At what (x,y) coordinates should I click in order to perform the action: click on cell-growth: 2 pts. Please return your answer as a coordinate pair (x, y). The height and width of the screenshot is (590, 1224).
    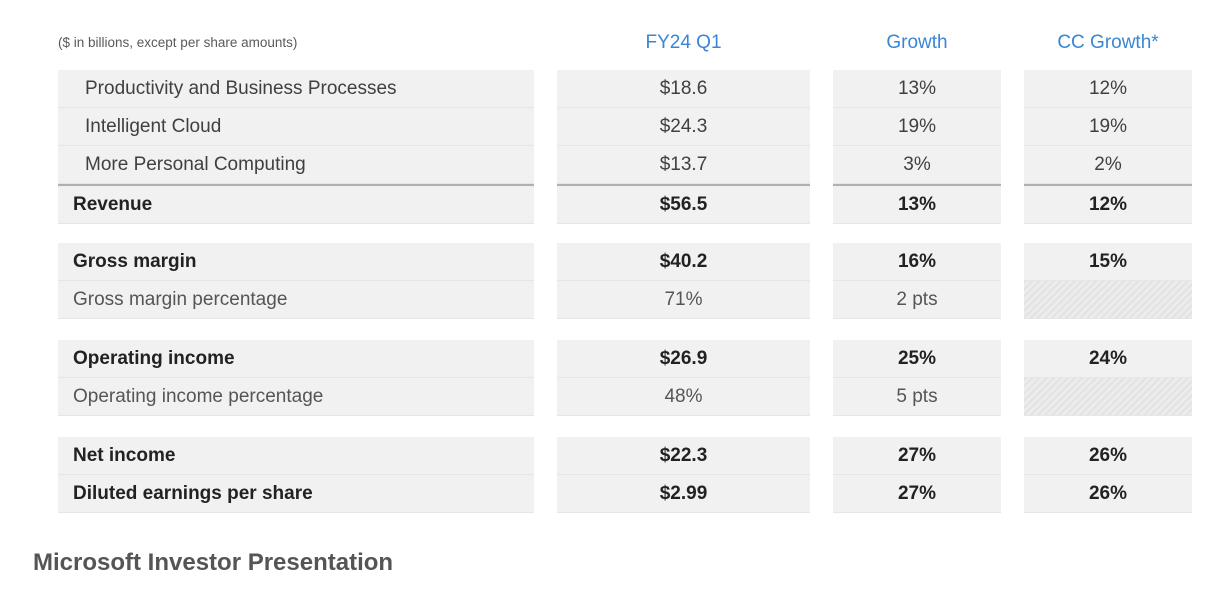
    Looking at the image, I should click on (917, 300).